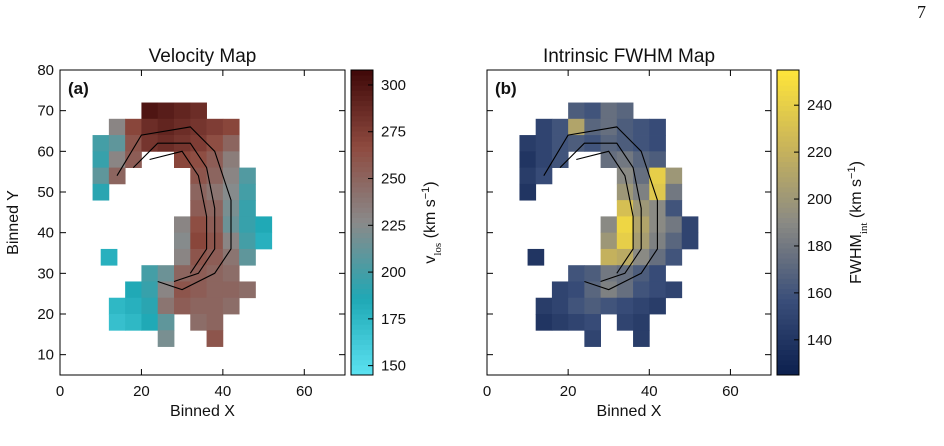 Image resolution: width=944 pixels, height=446 pixels. Describe the element at coordinates (45, 233) in the screenshot. I see `y-tick-label: 40` at that location.